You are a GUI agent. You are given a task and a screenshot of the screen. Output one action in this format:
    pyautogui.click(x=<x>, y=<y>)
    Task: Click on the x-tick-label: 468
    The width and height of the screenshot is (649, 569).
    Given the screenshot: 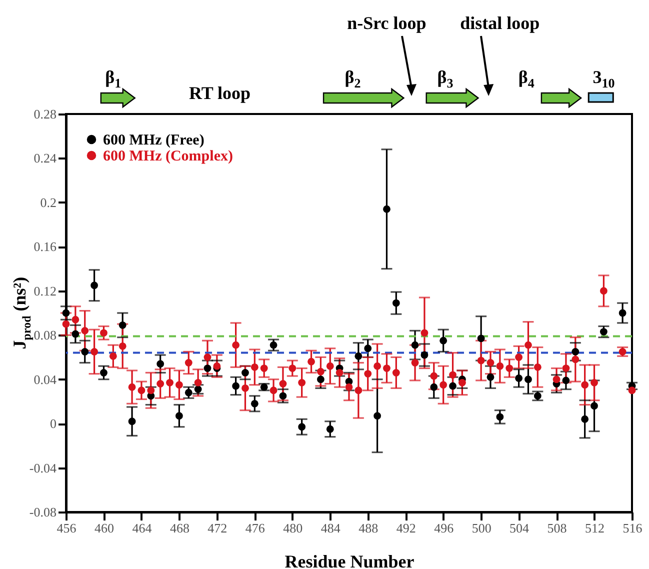 What is the action you would take?
    pyautogui.click(x=180, y=528)
    